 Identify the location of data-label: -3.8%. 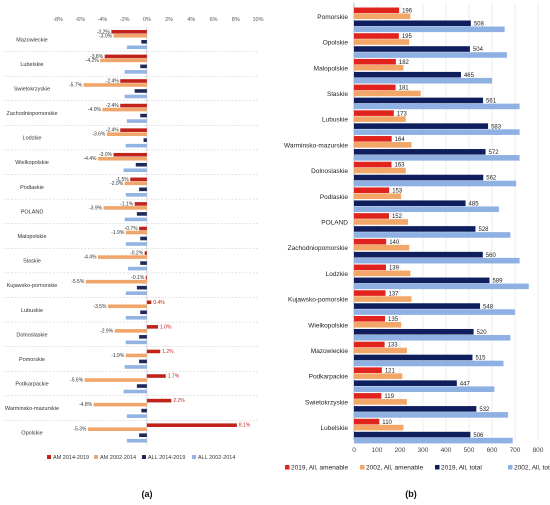
(97, 57).